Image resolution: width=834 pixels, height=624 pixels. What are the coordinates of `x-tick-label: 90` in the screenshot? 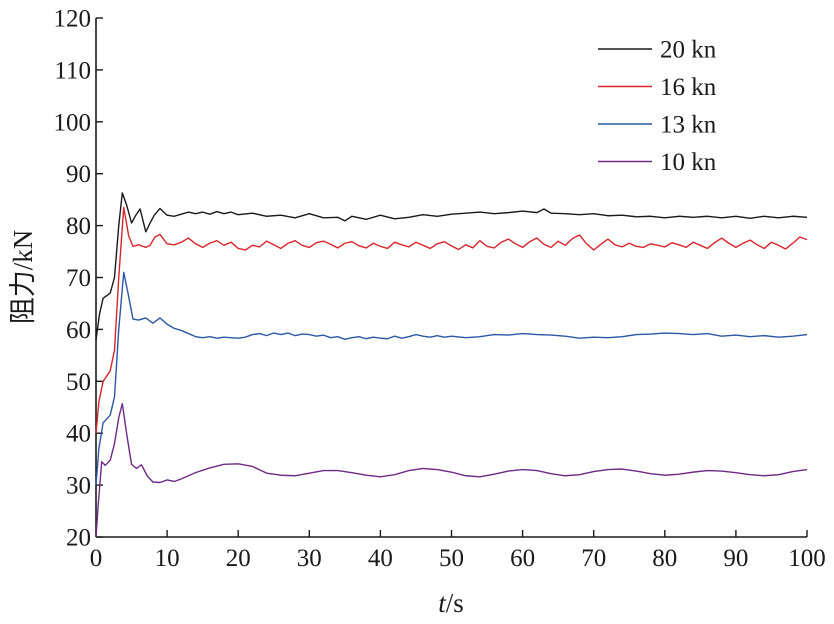 It's located at (735, 558).